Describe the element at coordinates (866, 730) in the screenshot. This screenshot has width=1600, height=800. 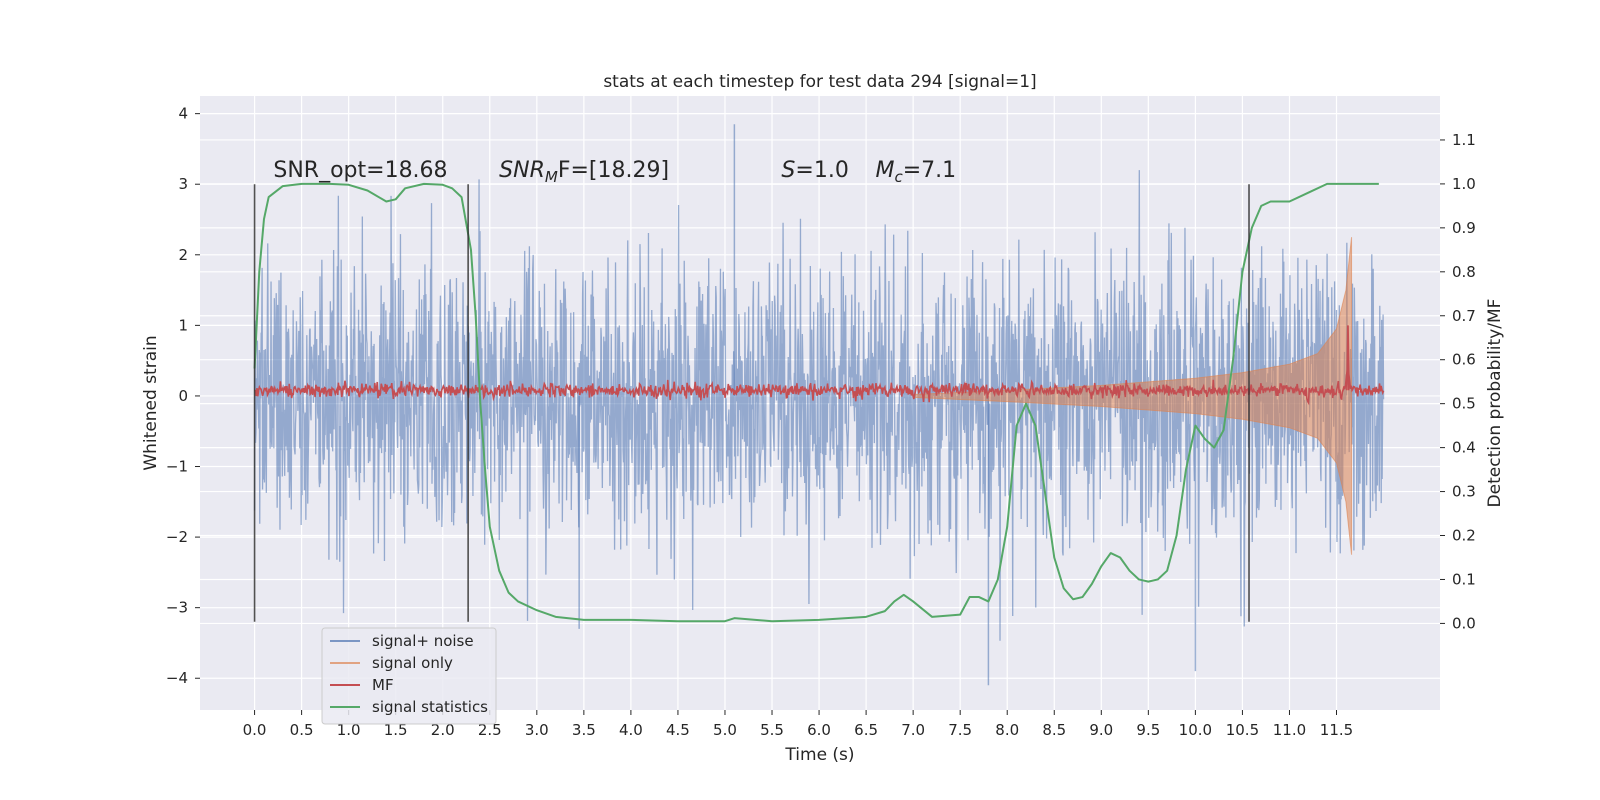
I see `x-tick-label: 6.5` at that location.